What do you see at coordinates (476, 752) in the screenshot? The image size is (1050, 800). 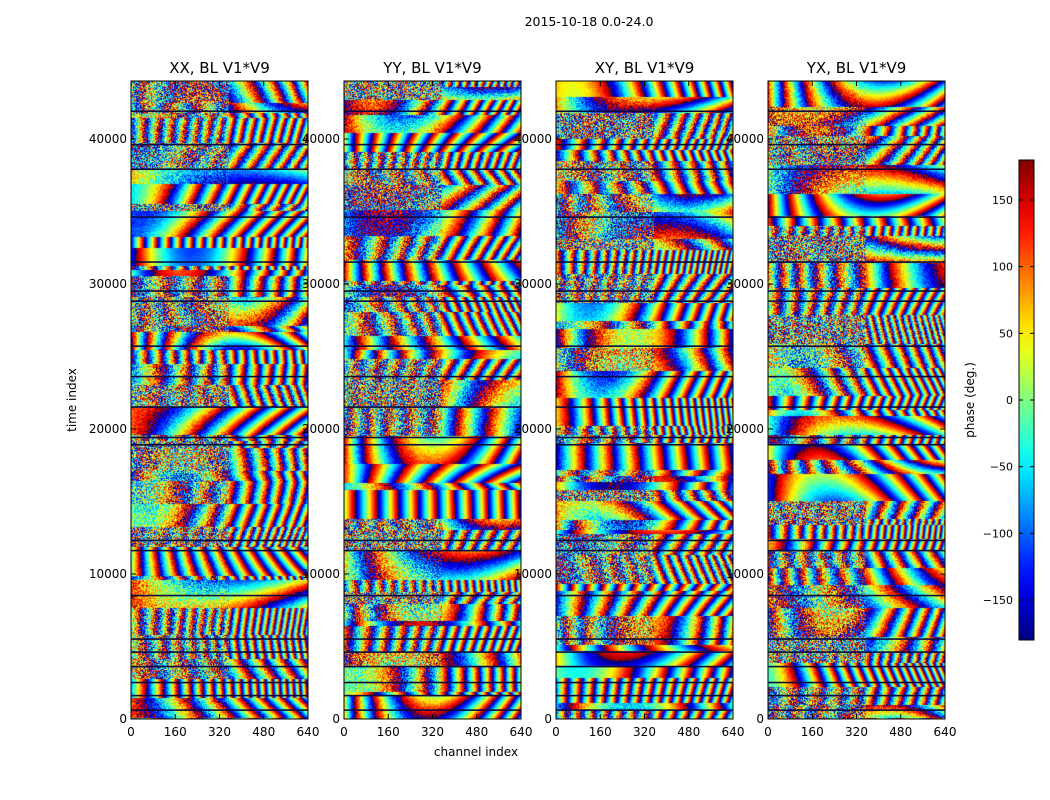 I see `x-axis-label: channel index` at bounding box center [476, 752].